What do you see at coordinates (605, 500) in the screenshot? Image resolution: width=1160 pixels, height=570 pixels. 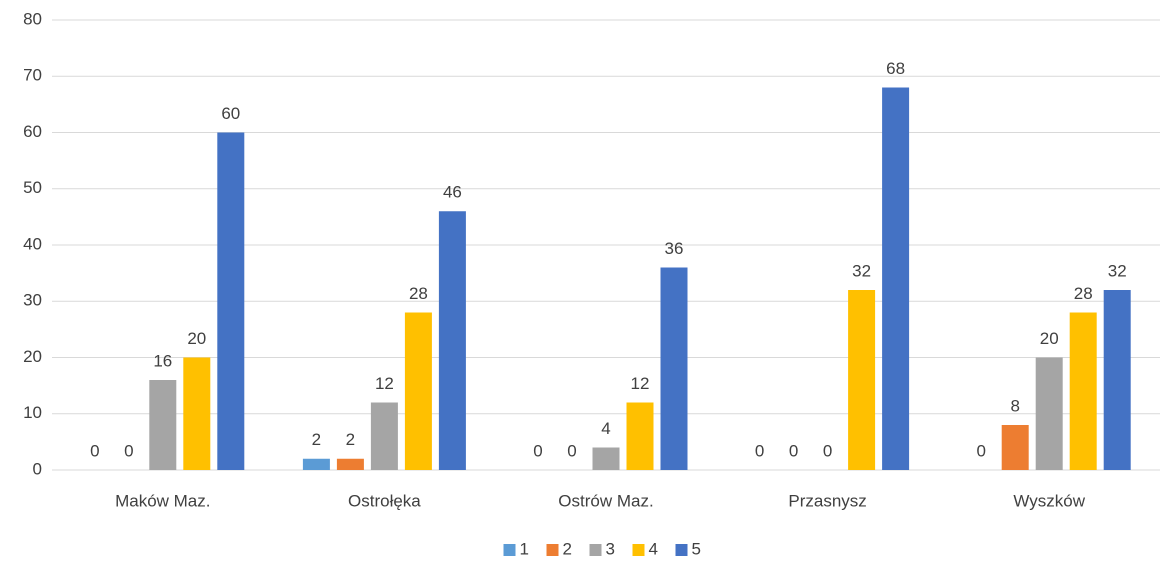 I see `x-tick-label: Ostrów Maz.` at bounding box center [605, 500].